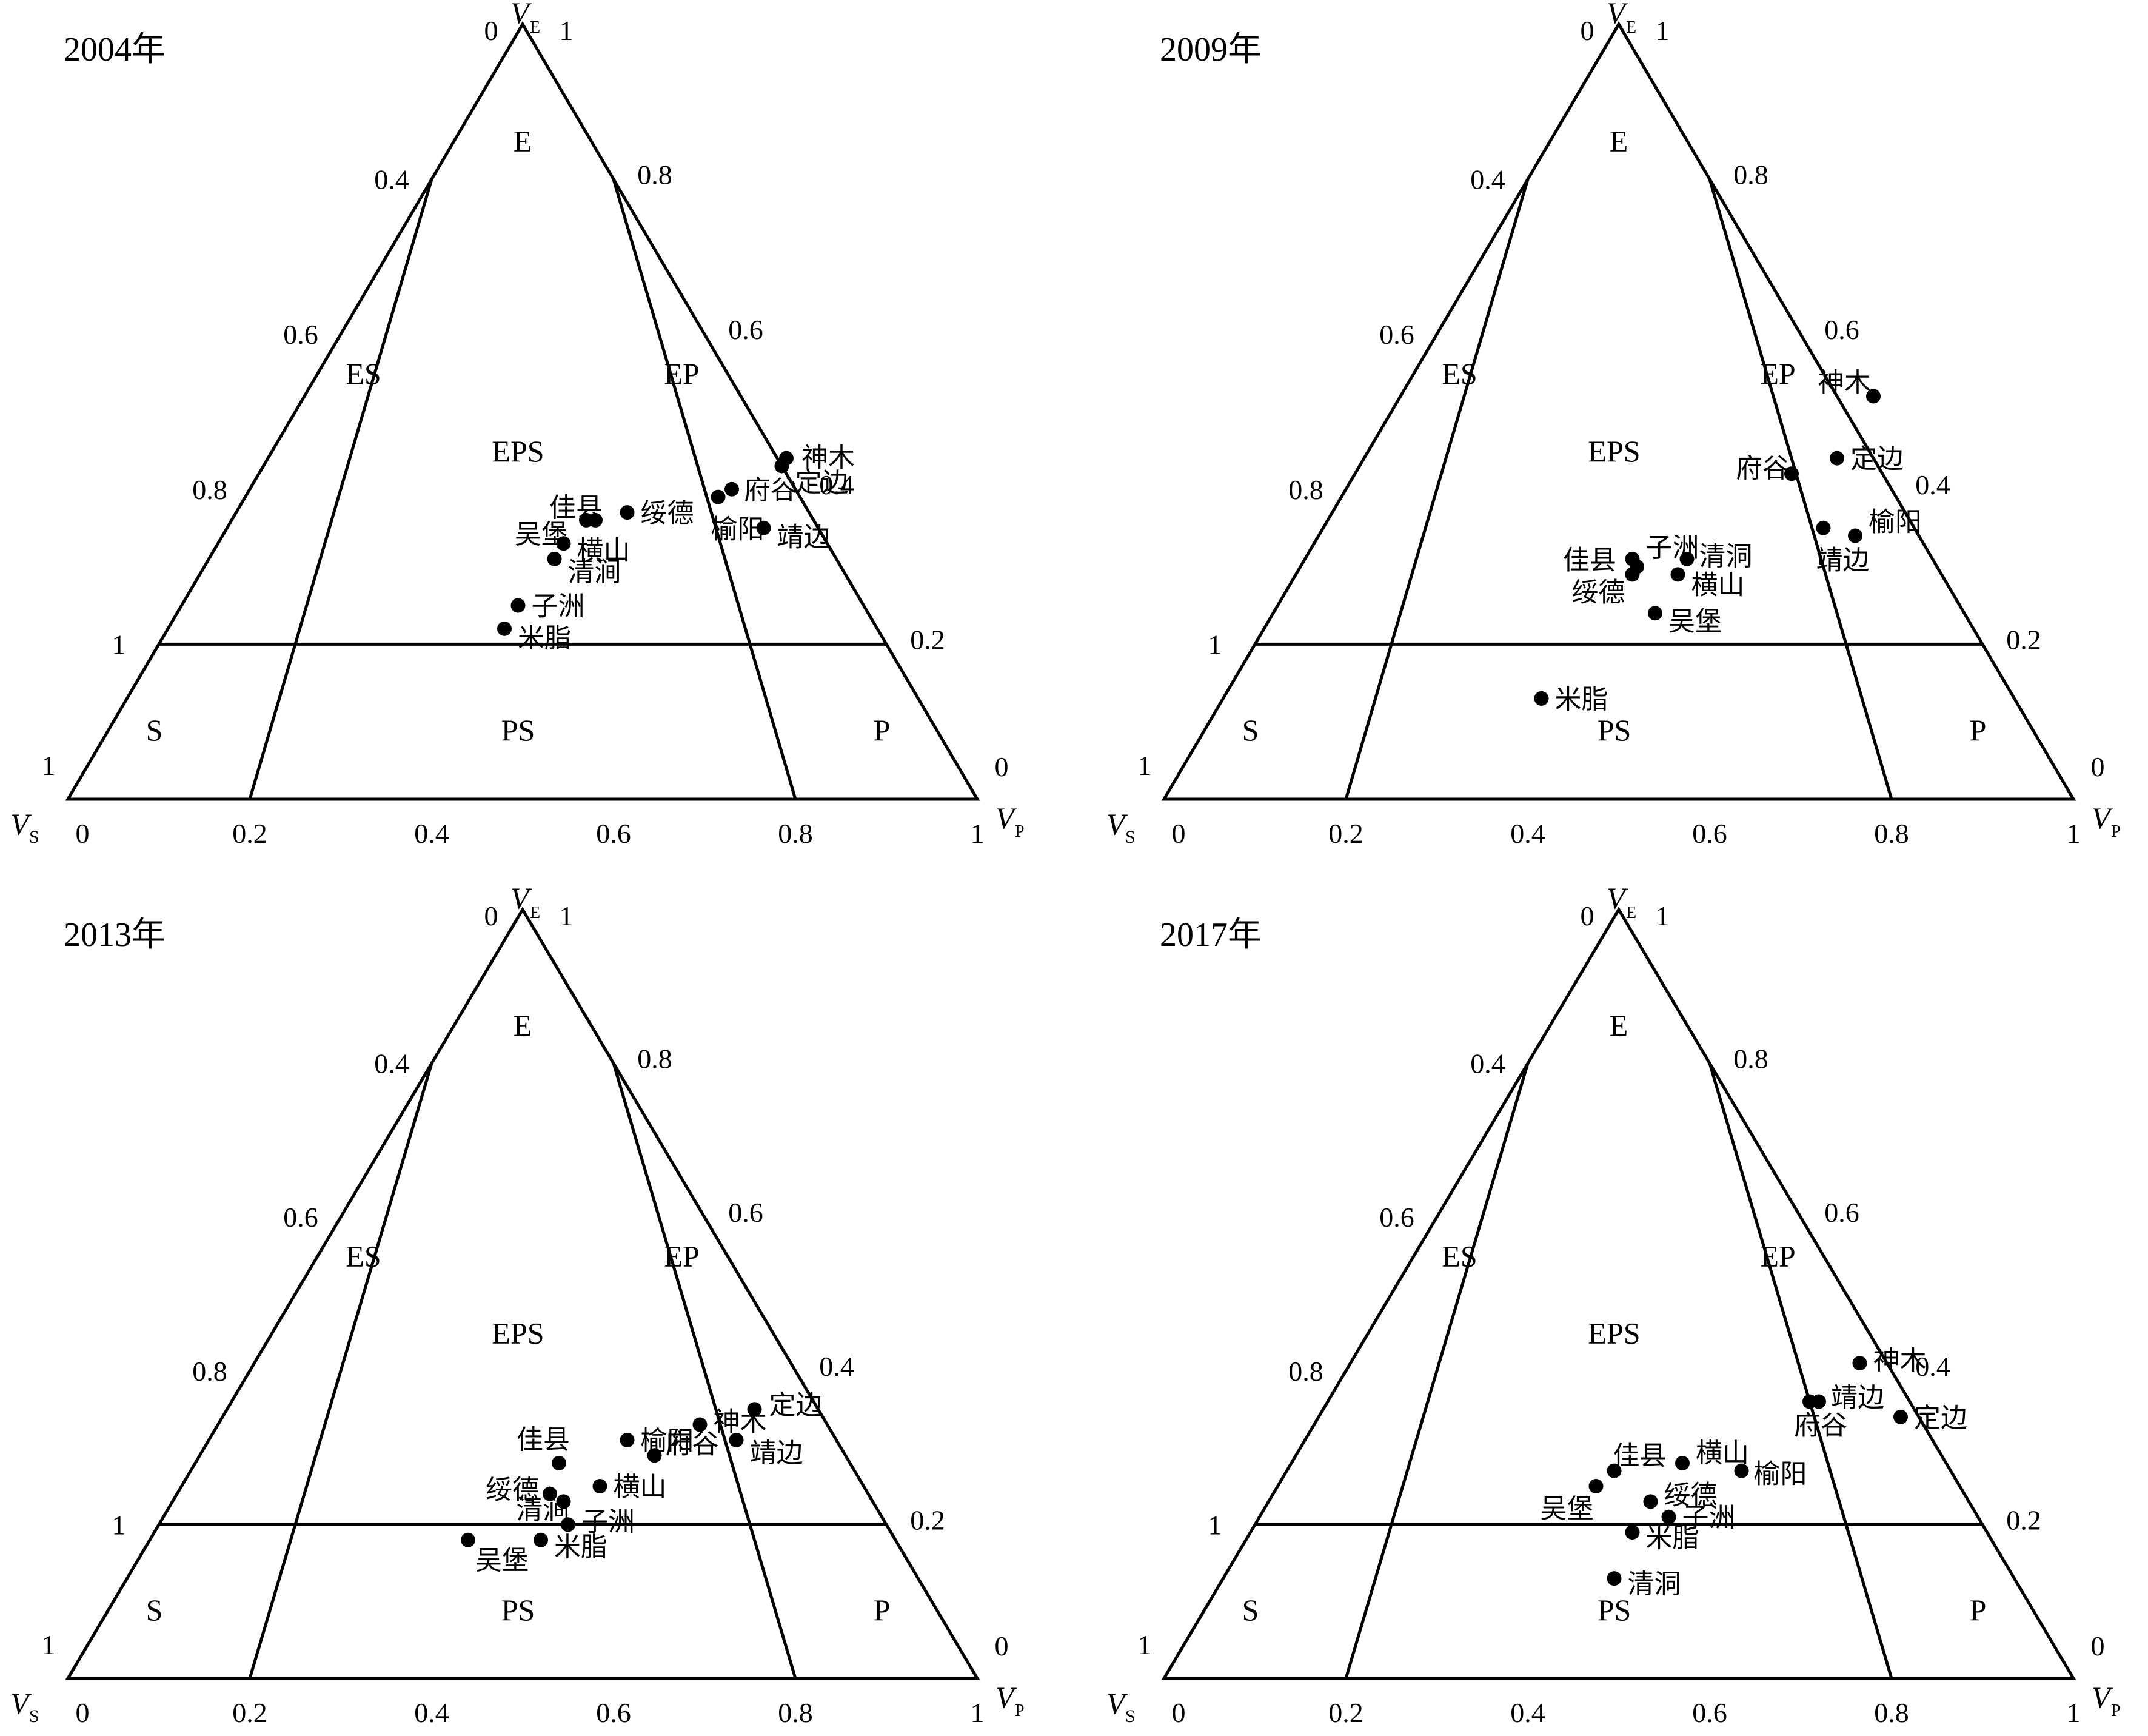 This screenshot has width=2148, height=1736. I want to click on point-label-1: 定边, so click(822, 482).